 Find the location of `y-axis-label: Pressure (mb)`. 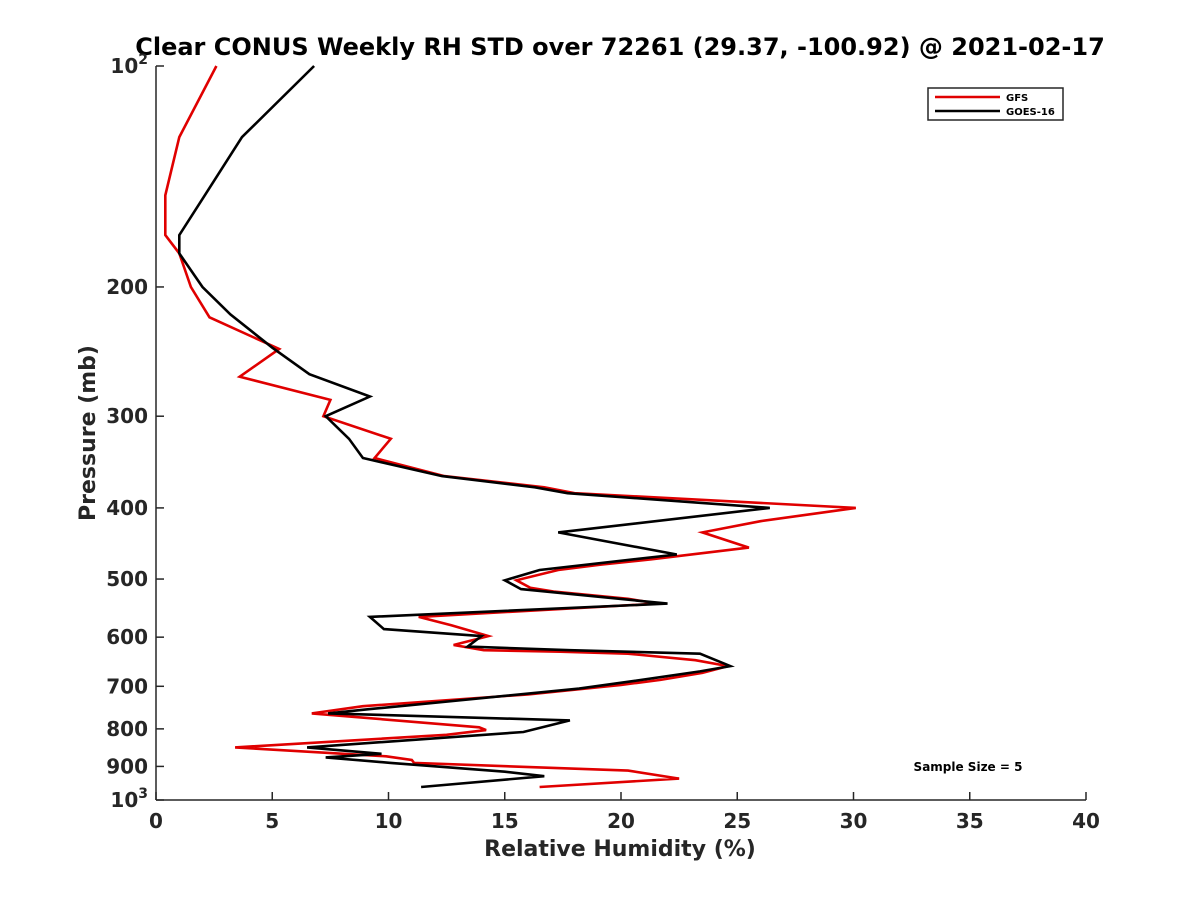

y-axis-label: Pressure (mb) is located at coordinates (88, 433).